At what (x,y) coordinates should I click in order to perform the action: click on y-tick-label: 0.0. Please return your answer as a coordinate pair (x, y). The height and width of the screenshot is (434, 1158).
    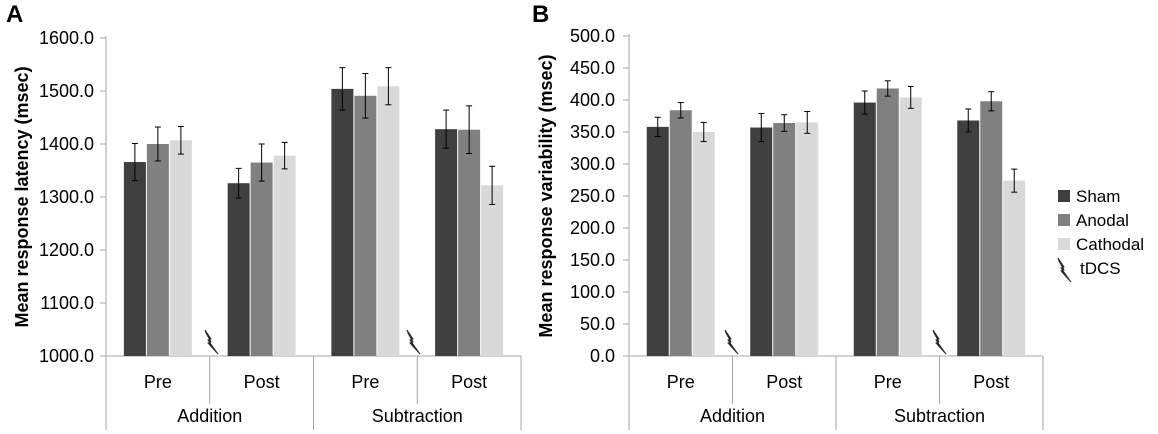
    Looking at the image, I should click on (602, 356).